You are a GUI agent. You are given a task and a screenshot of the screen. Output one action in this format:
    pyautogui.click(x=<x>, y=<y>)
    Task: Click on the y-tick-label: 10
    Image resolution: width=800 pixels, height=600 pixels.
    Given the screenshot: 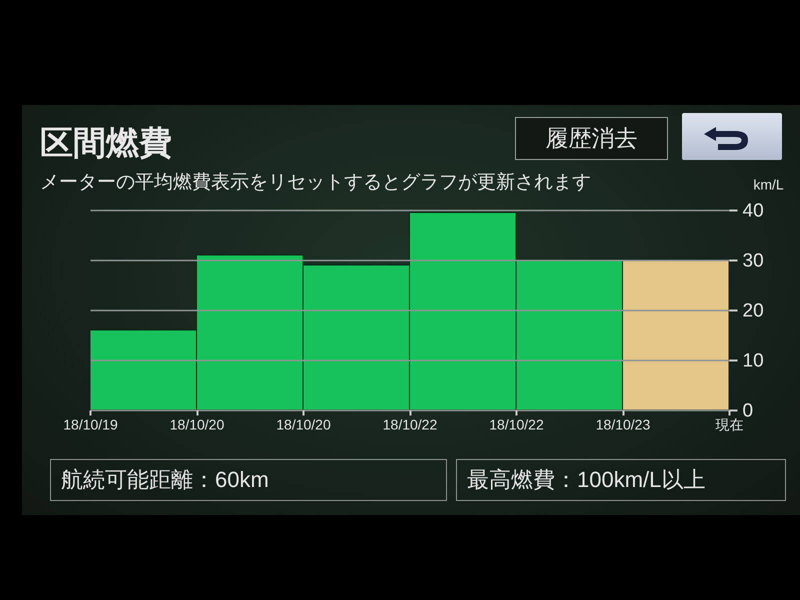 What is the action you would take?
    pyautogui.click(x=753, y=361)
    